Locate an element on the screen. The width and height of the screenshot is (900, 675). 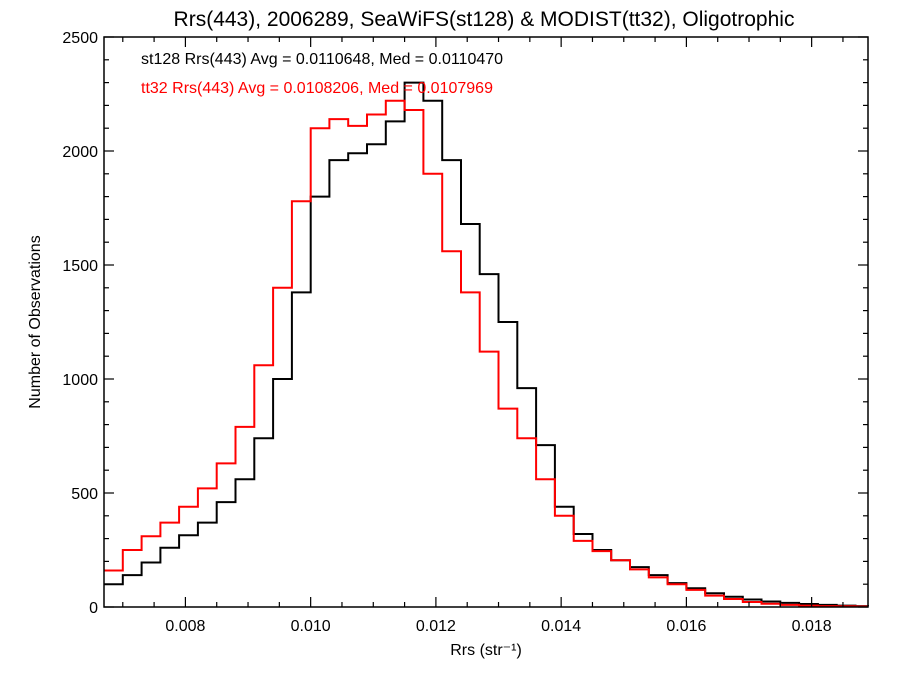
x-tick-label: 0.014 is located at coordinates (561, 626).